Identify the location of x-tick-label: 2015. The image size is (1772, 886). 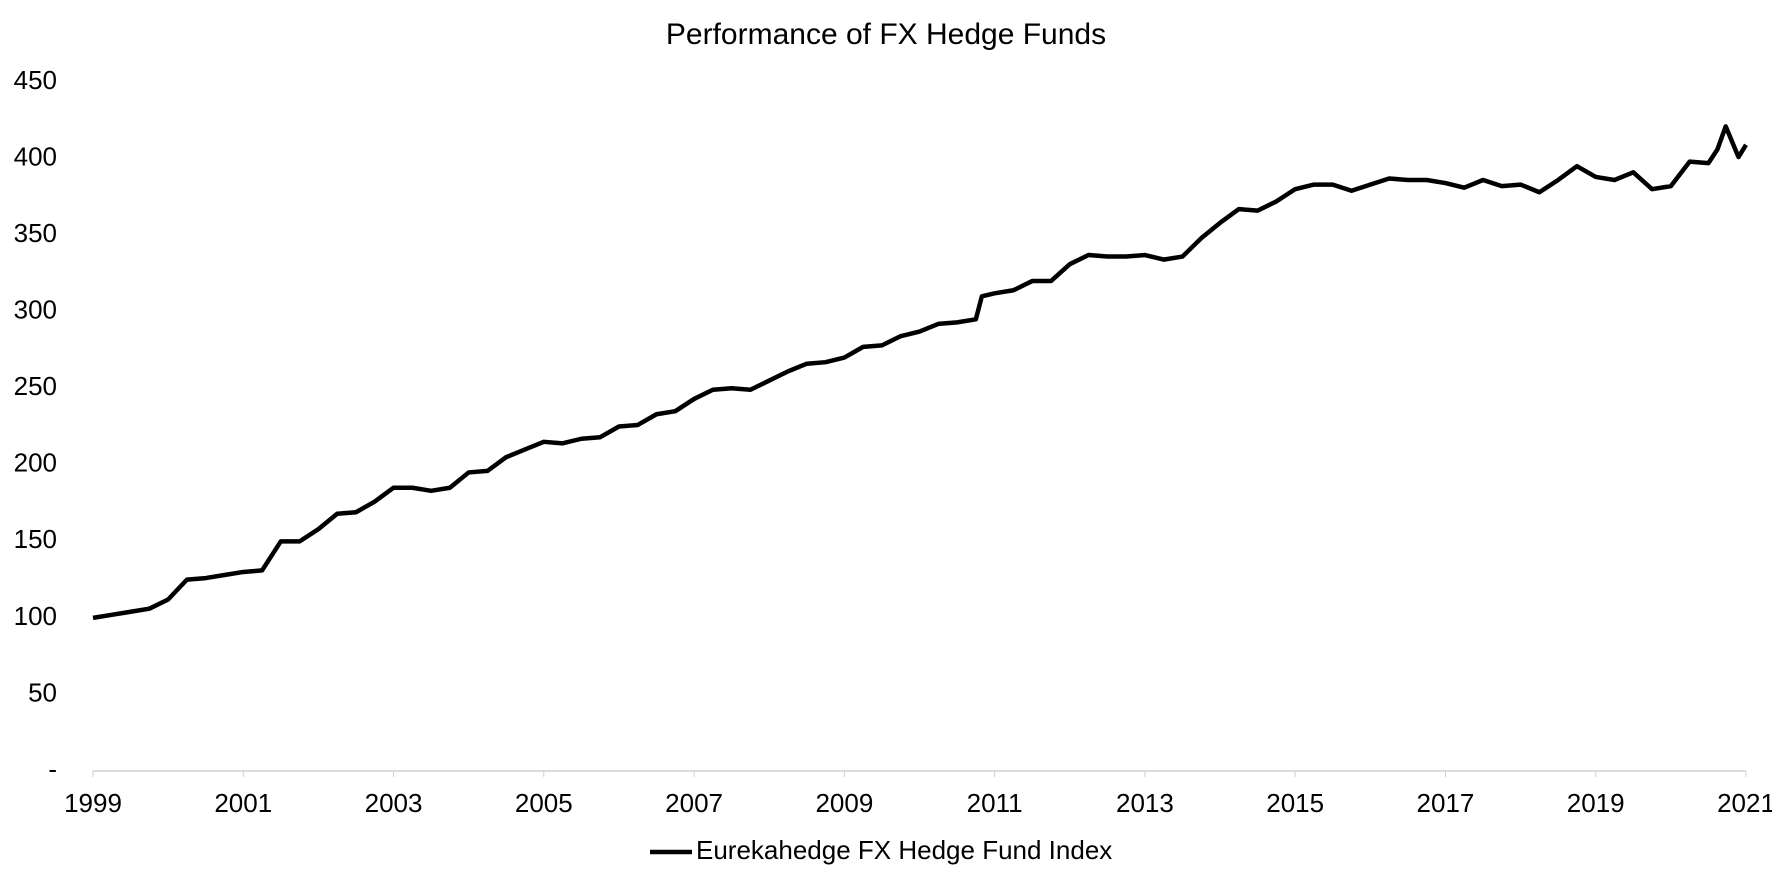
(1295, 803).